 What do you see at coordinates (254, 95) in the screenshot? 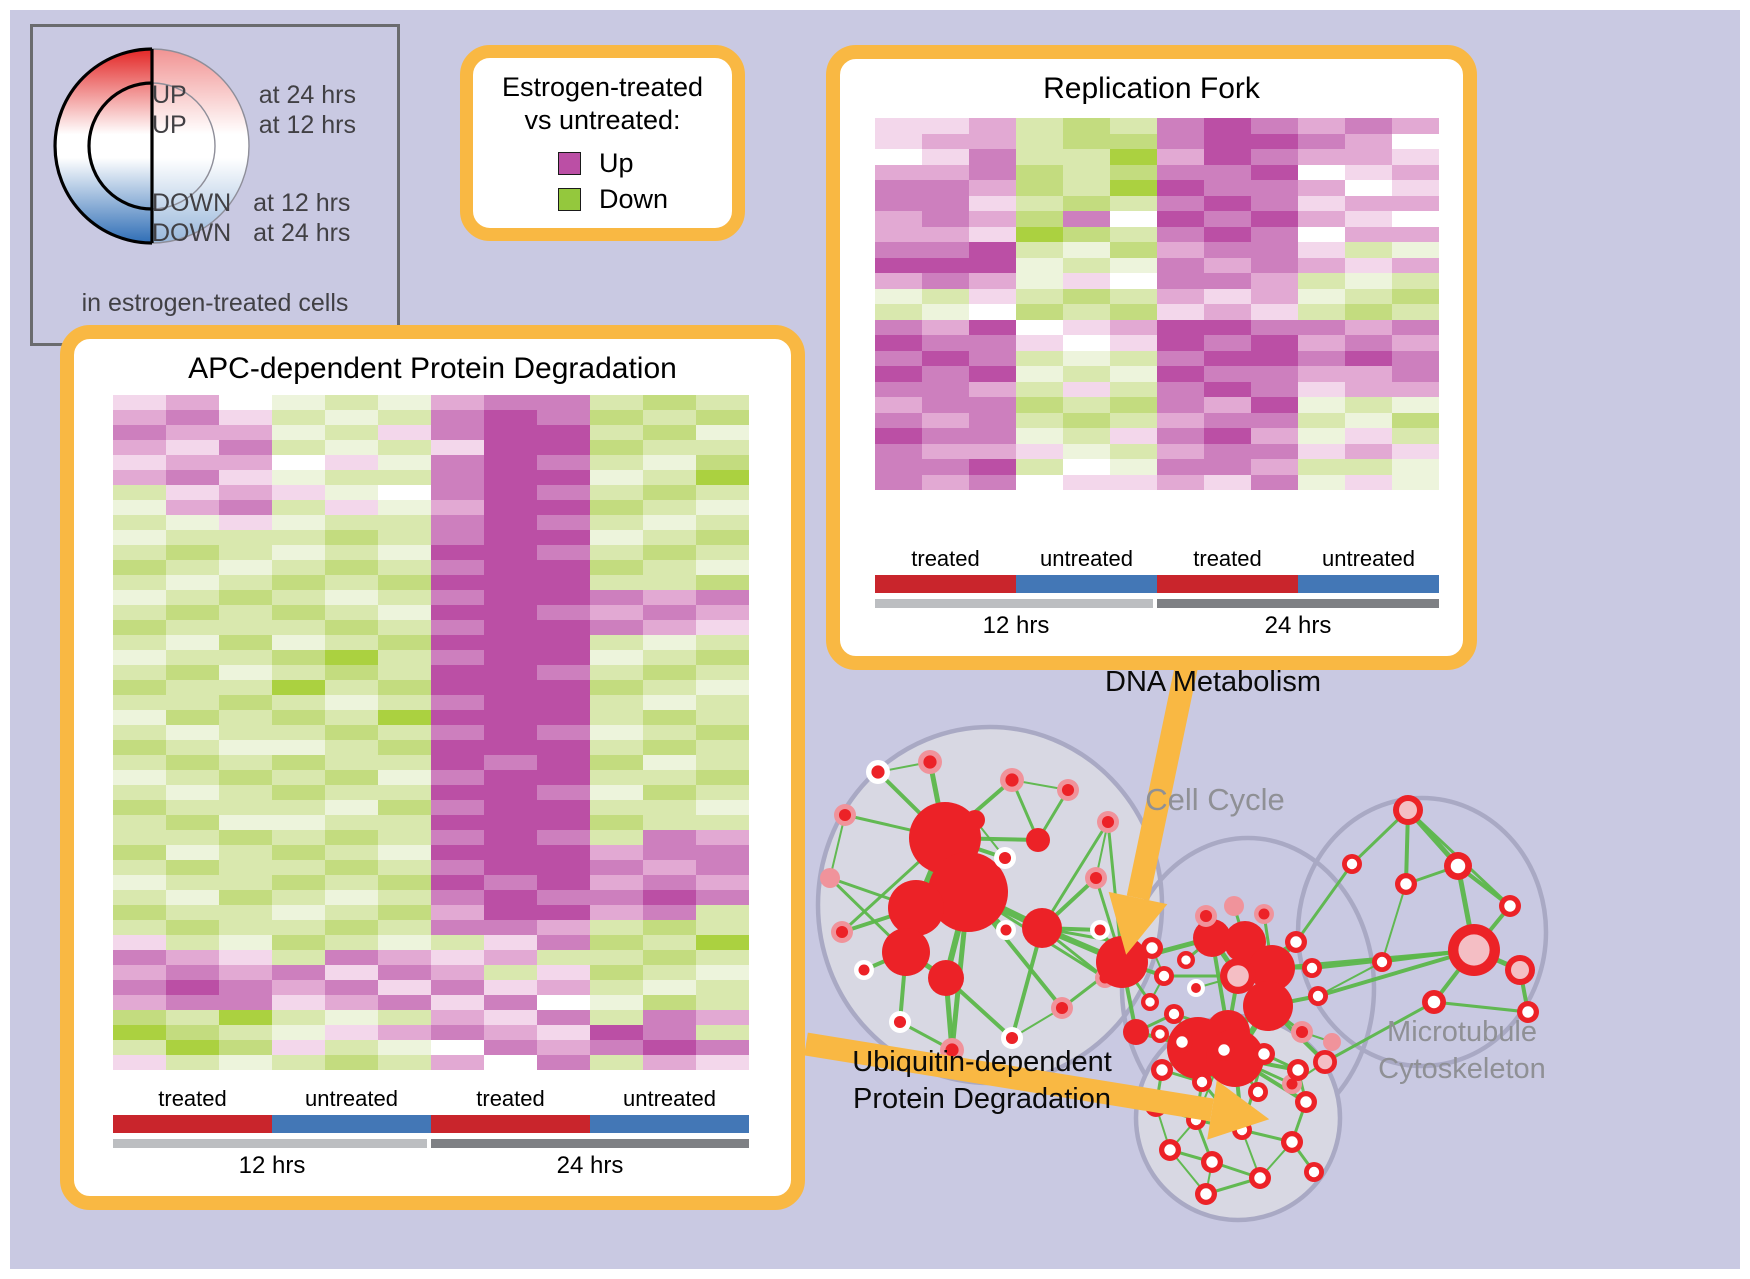
I see `legend-row-up24: UP at 24 hrs` at bounding box center [254, 95].